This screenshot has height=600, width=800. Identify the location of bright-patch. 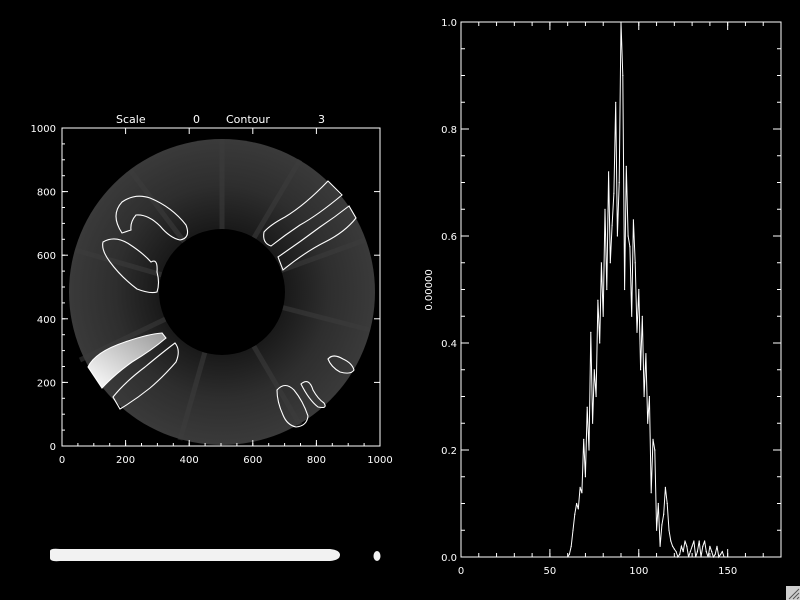
(127, 360).